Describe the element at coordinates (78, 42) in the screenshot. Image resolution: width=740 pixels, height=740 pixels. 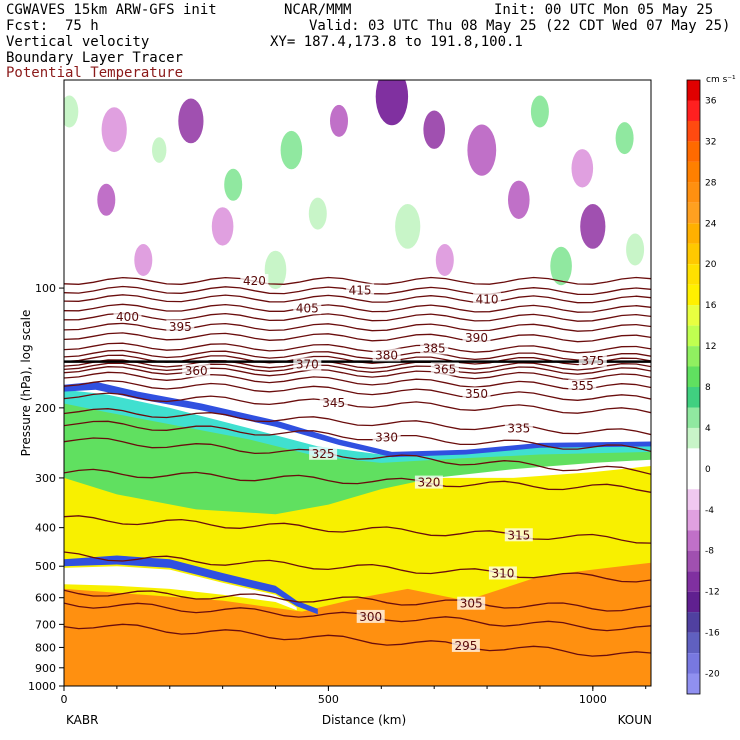
I see `field-vertical-velocity: Vertical velocity` at that location.